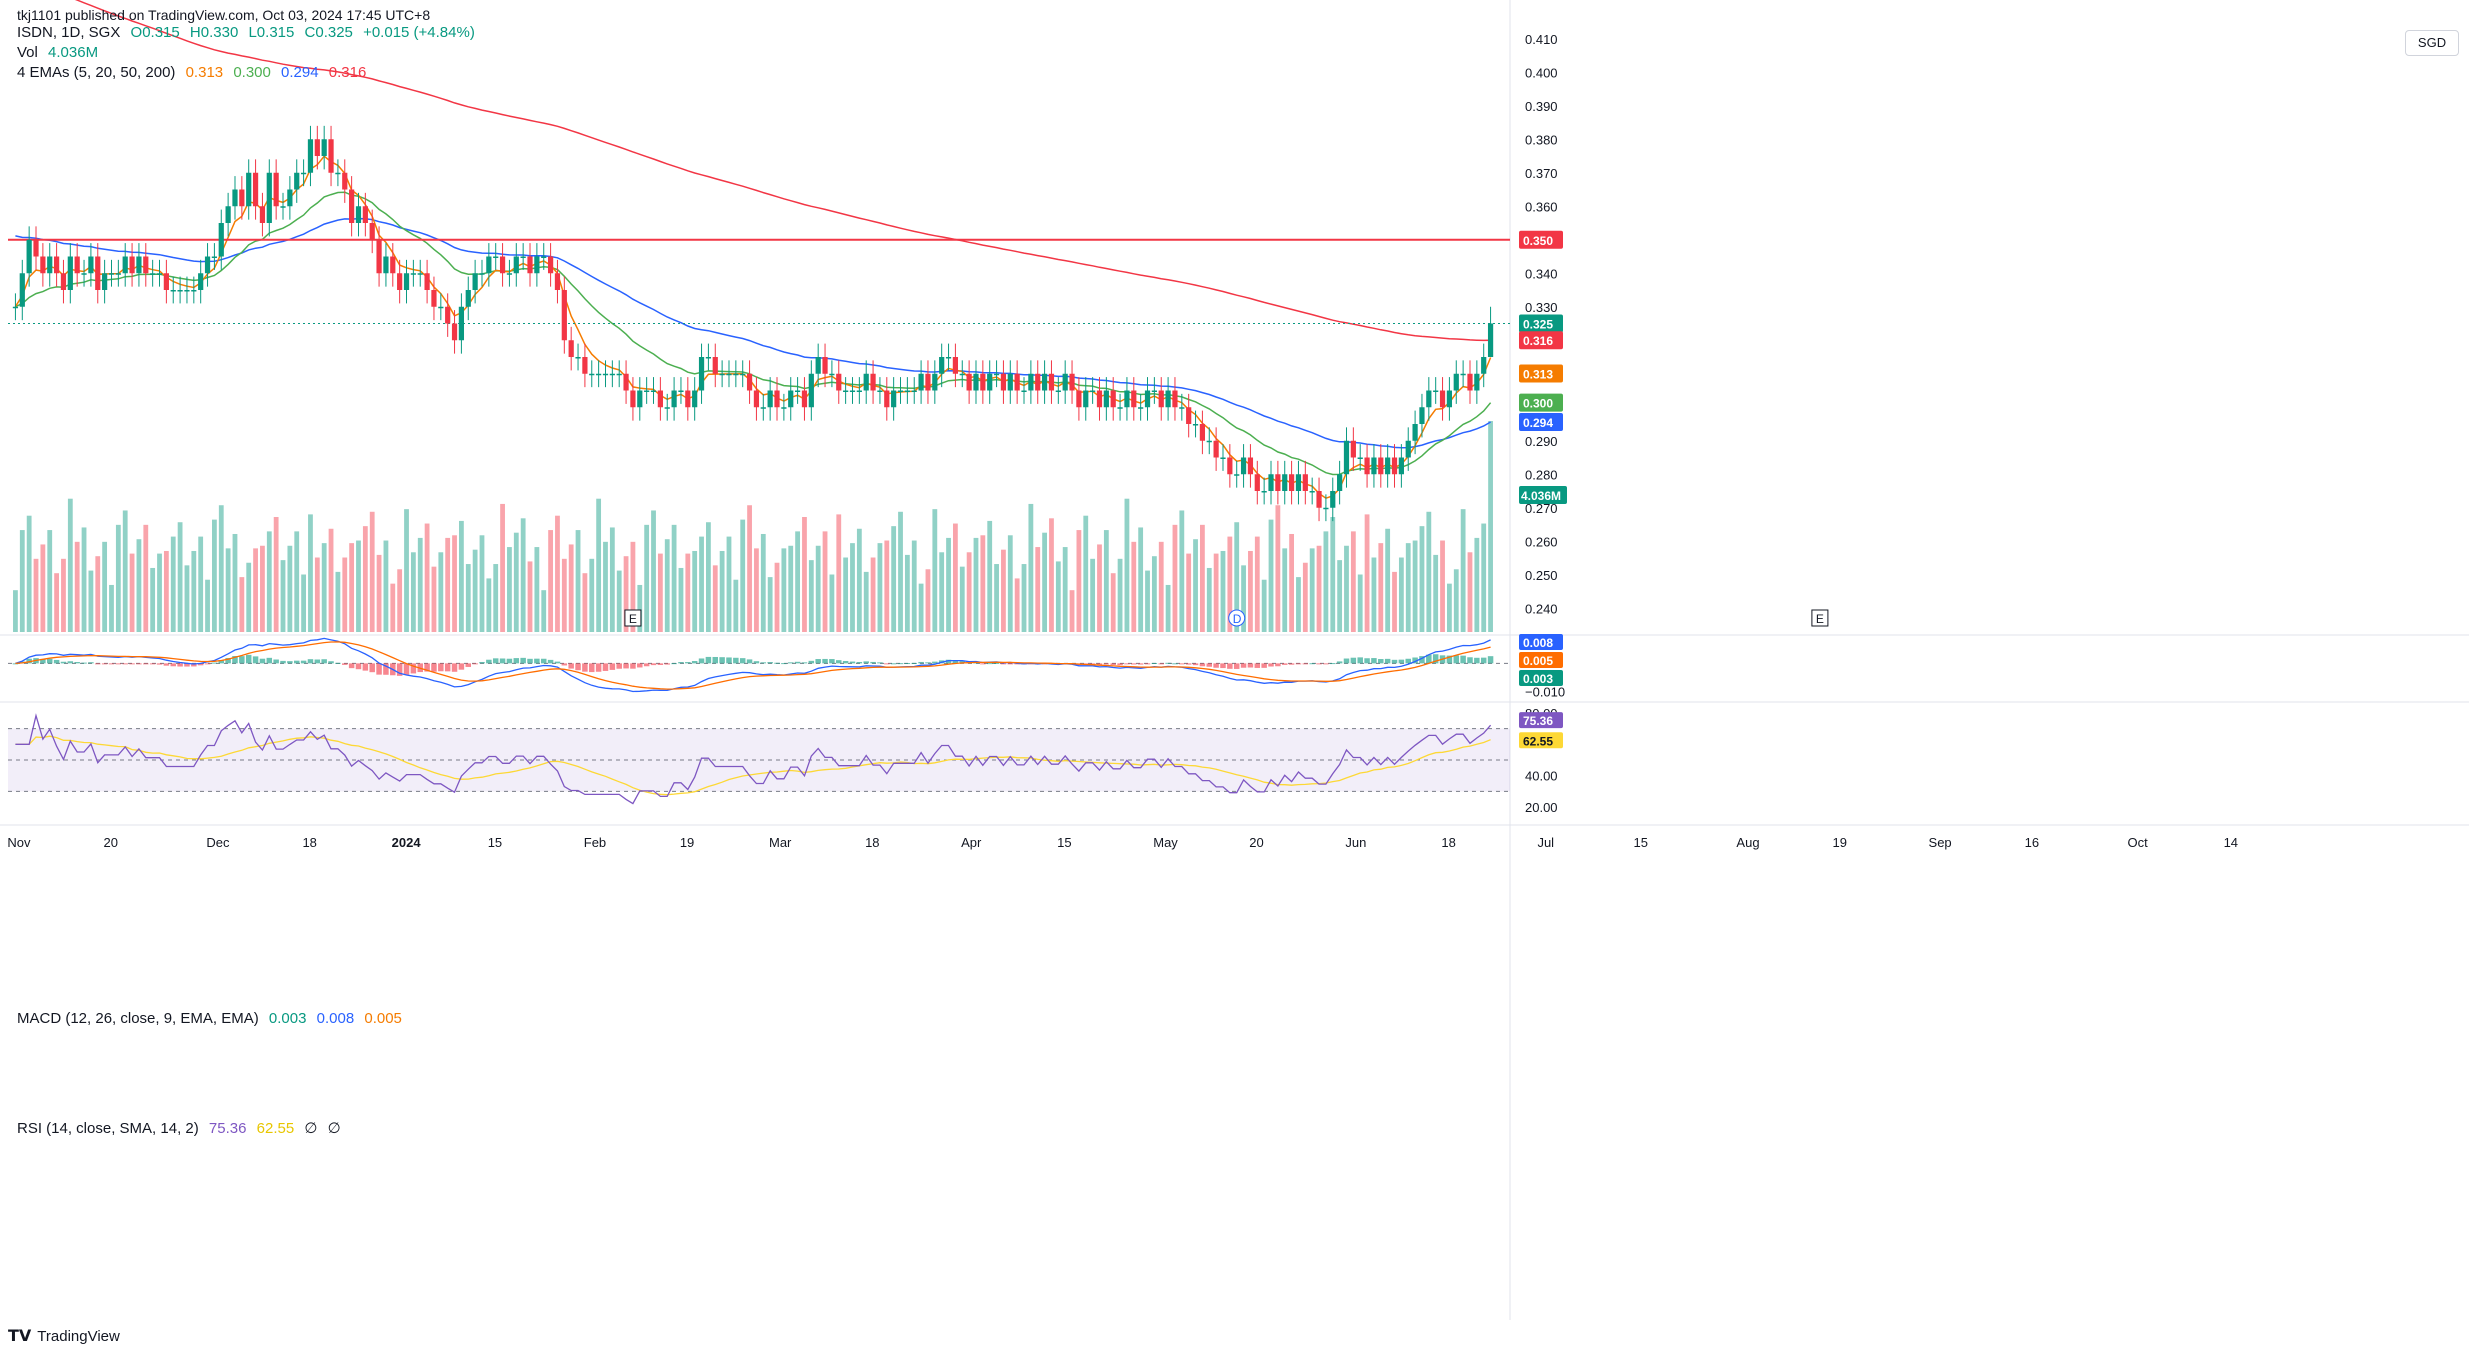 The width and height of the screenshot is (2469, 1350). Describe the element at coordinates (1541, 173) in the screenshot. I see `price-tick-label: 0.370` at that location.